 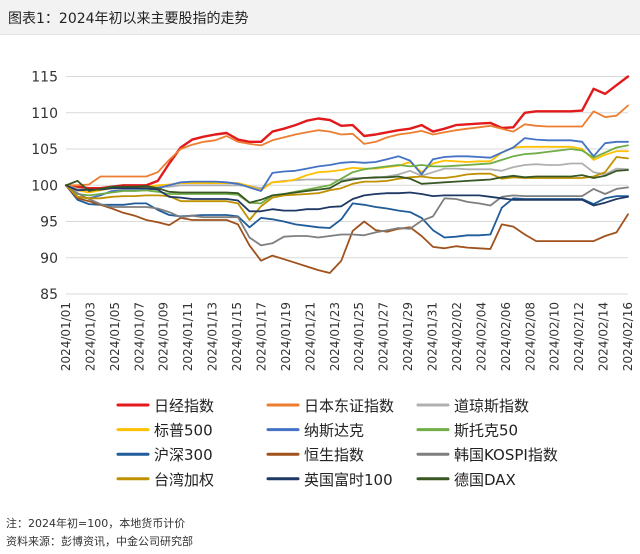 I want to click on x-tick-label: 2024/01/11, so click(x=188, y=336).